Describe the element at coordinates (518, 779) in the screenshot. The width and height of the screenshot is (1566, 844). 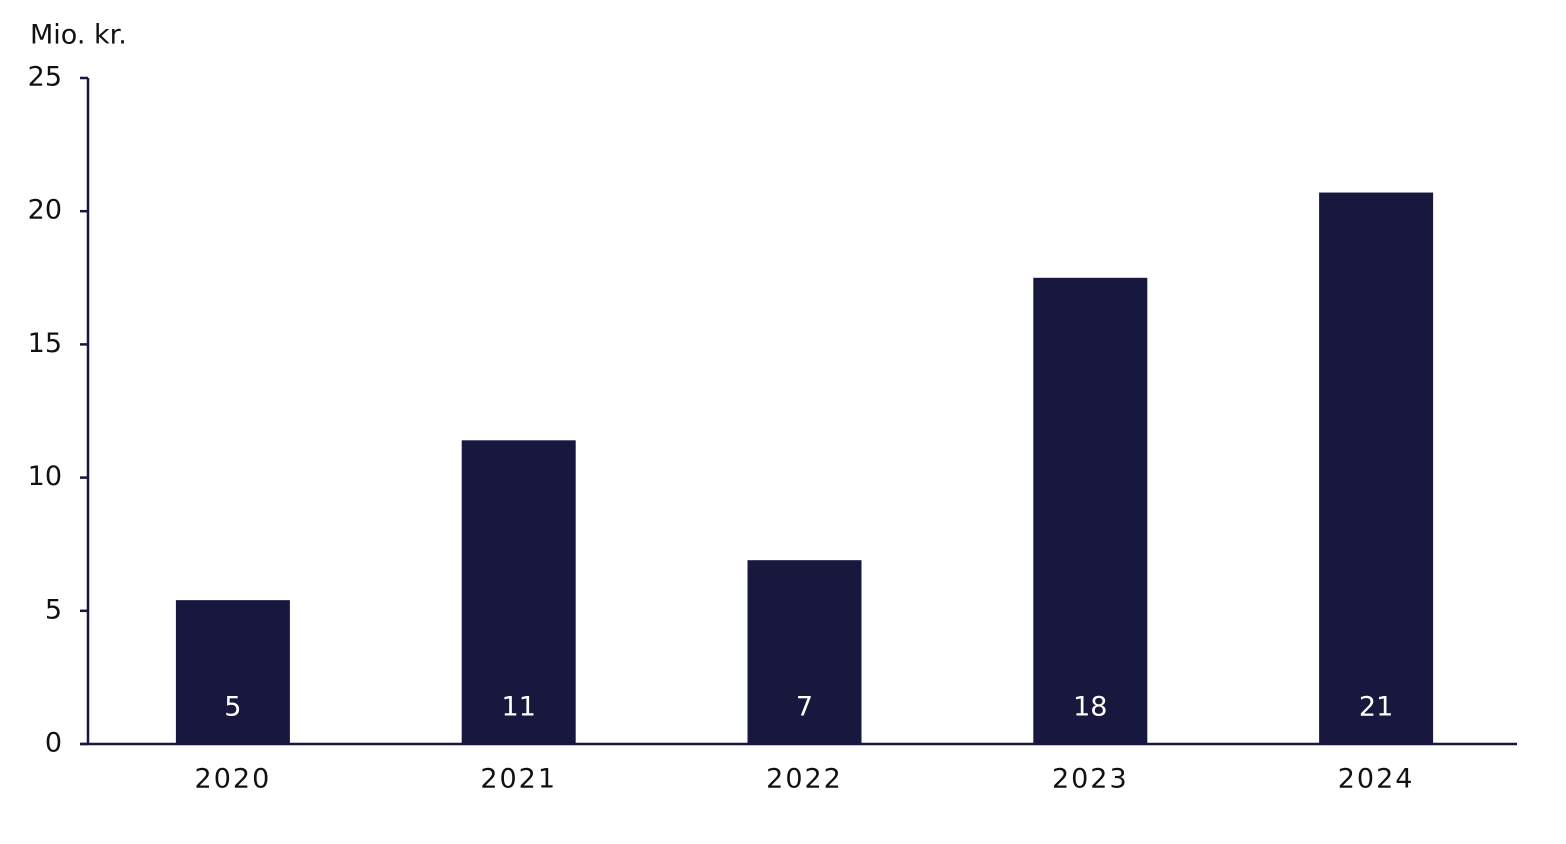
I see `x-tick-label: 2021` at that location.